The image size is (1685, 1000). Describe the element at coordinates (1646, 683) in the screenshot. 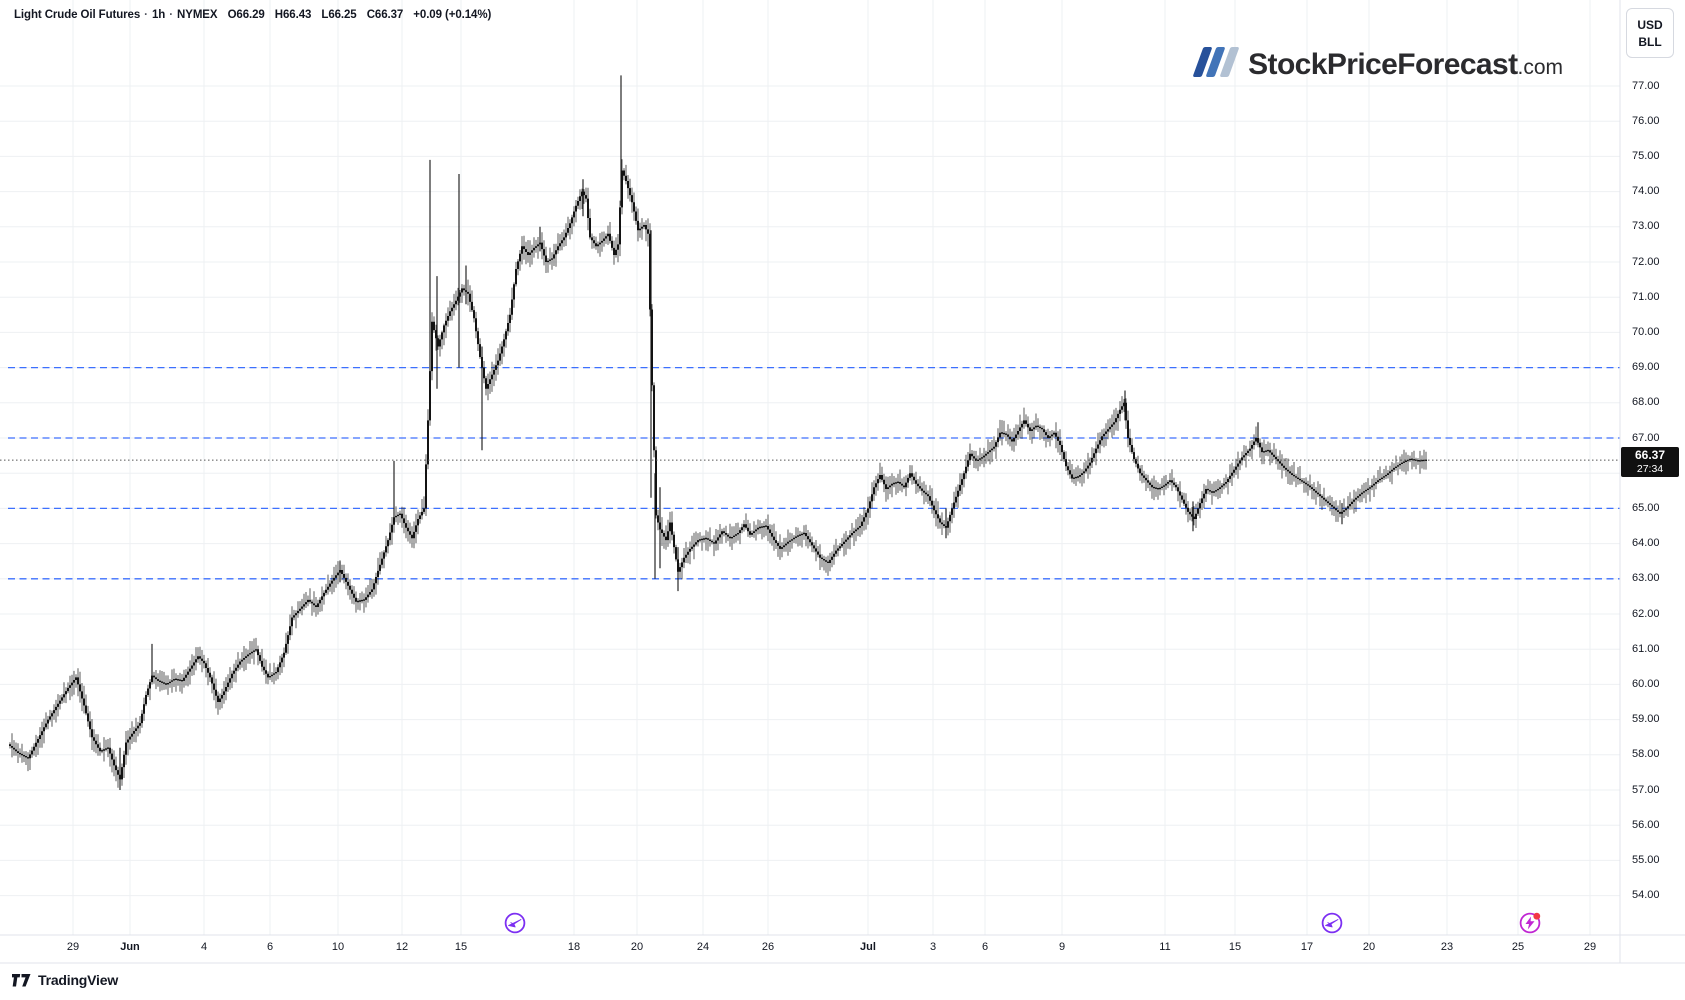

I see `price-axis-label: 60.00` at that location.